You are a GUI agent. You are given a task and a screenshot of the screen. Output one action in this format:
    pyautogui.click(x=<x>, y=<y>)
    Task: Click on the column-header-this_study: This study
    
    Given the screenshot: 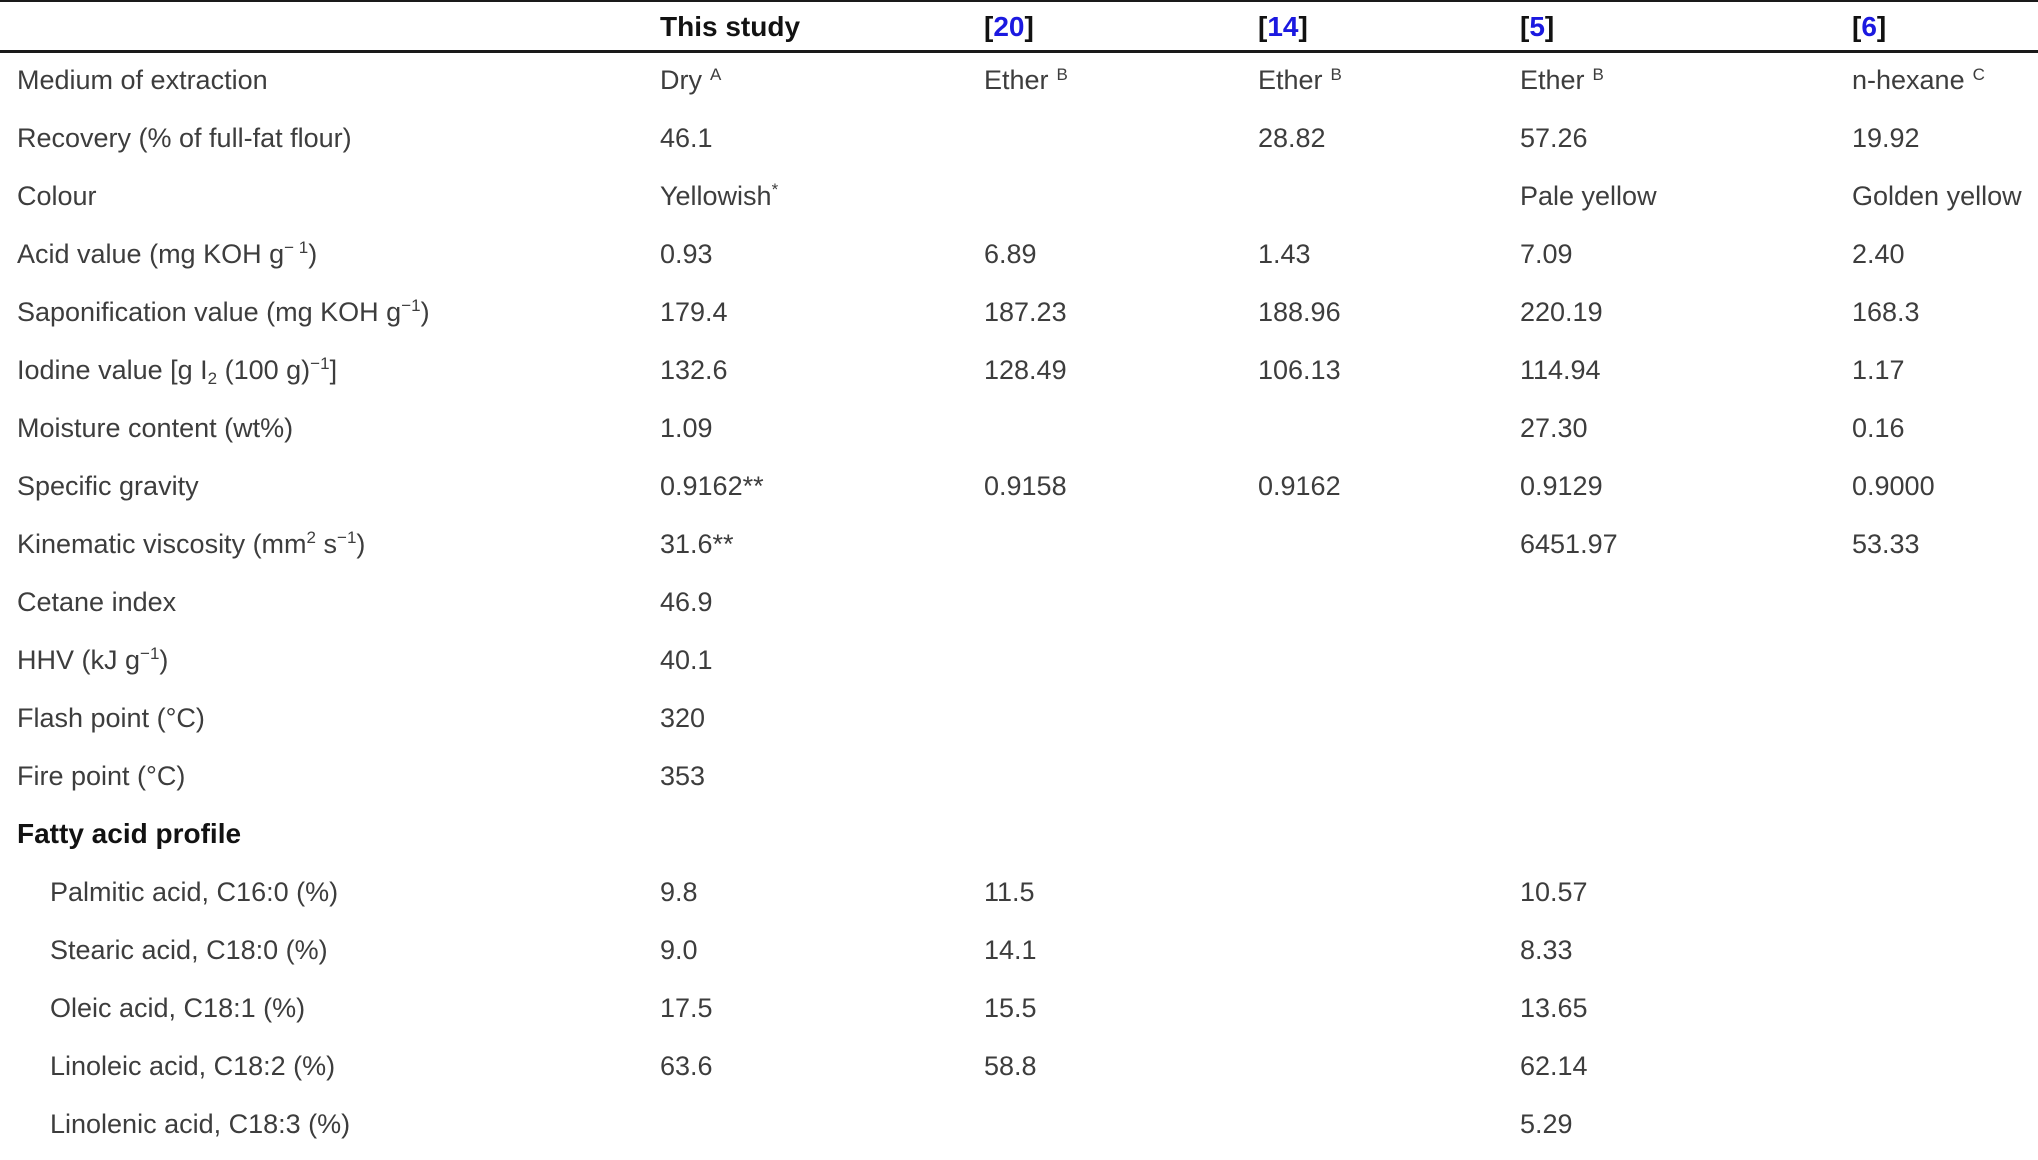 What is the action you would take?
    pyautogui.click(x=822, y=27)
    